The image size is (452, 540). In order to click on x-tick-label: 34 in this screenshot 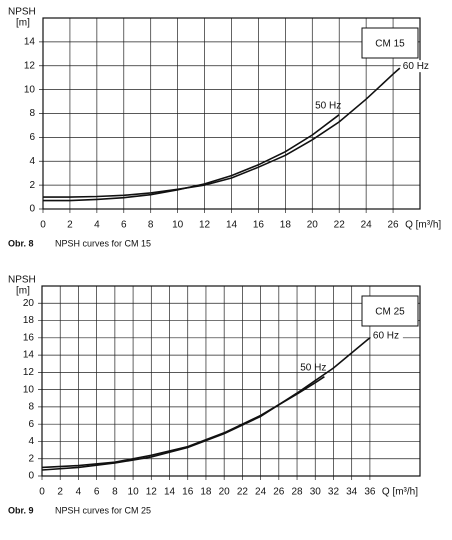, I will do `click(352, 492)`.